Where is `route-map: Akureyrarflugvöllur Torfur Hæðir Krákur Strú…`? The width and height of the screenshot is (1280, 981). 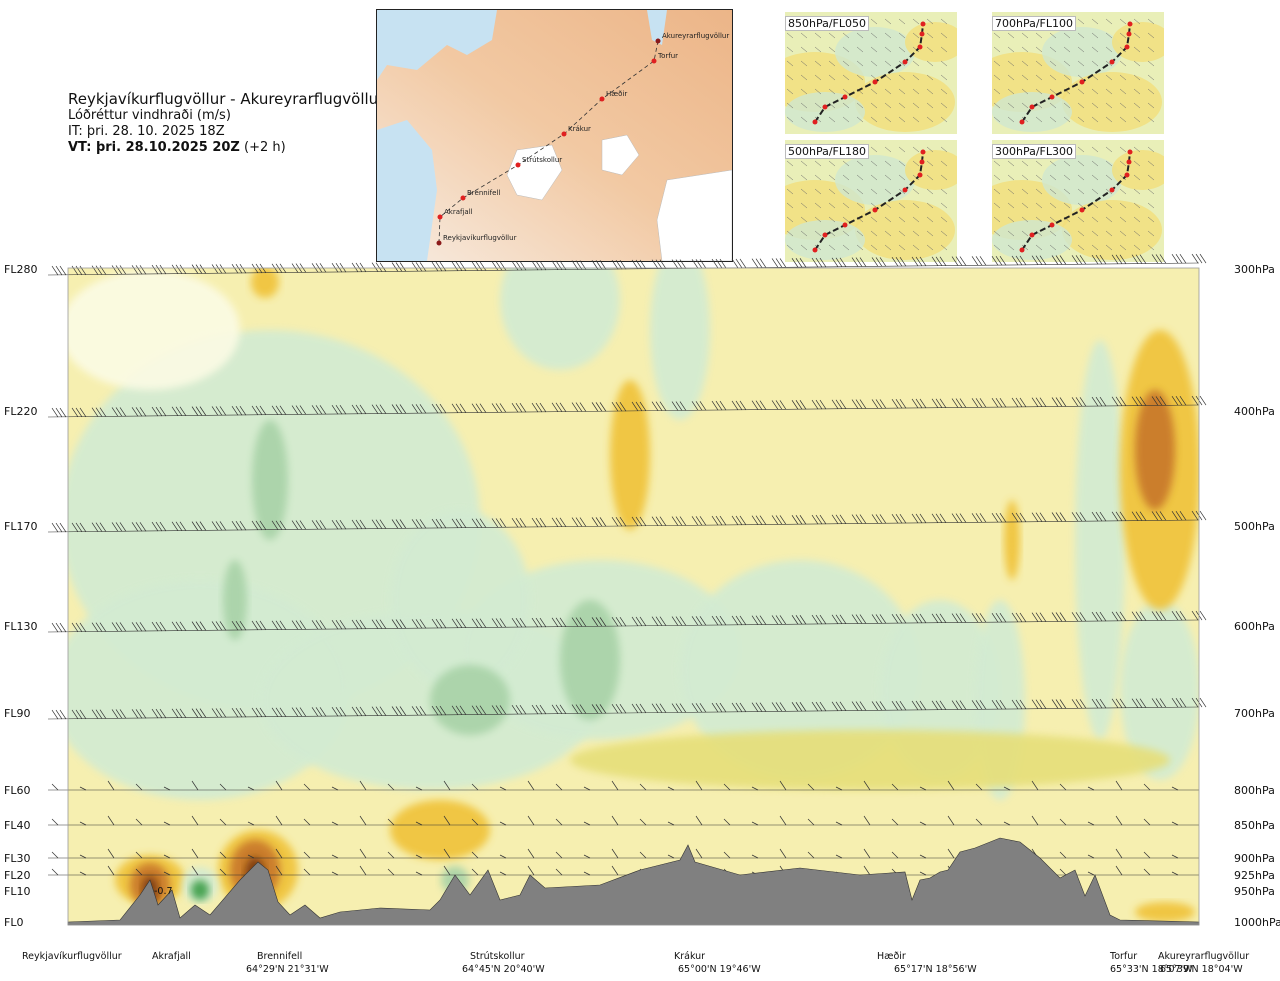
route-map: Akureyrarflugvöllur Torfur Hæðir Krákur Strú… is located at coordinates (554, 135).